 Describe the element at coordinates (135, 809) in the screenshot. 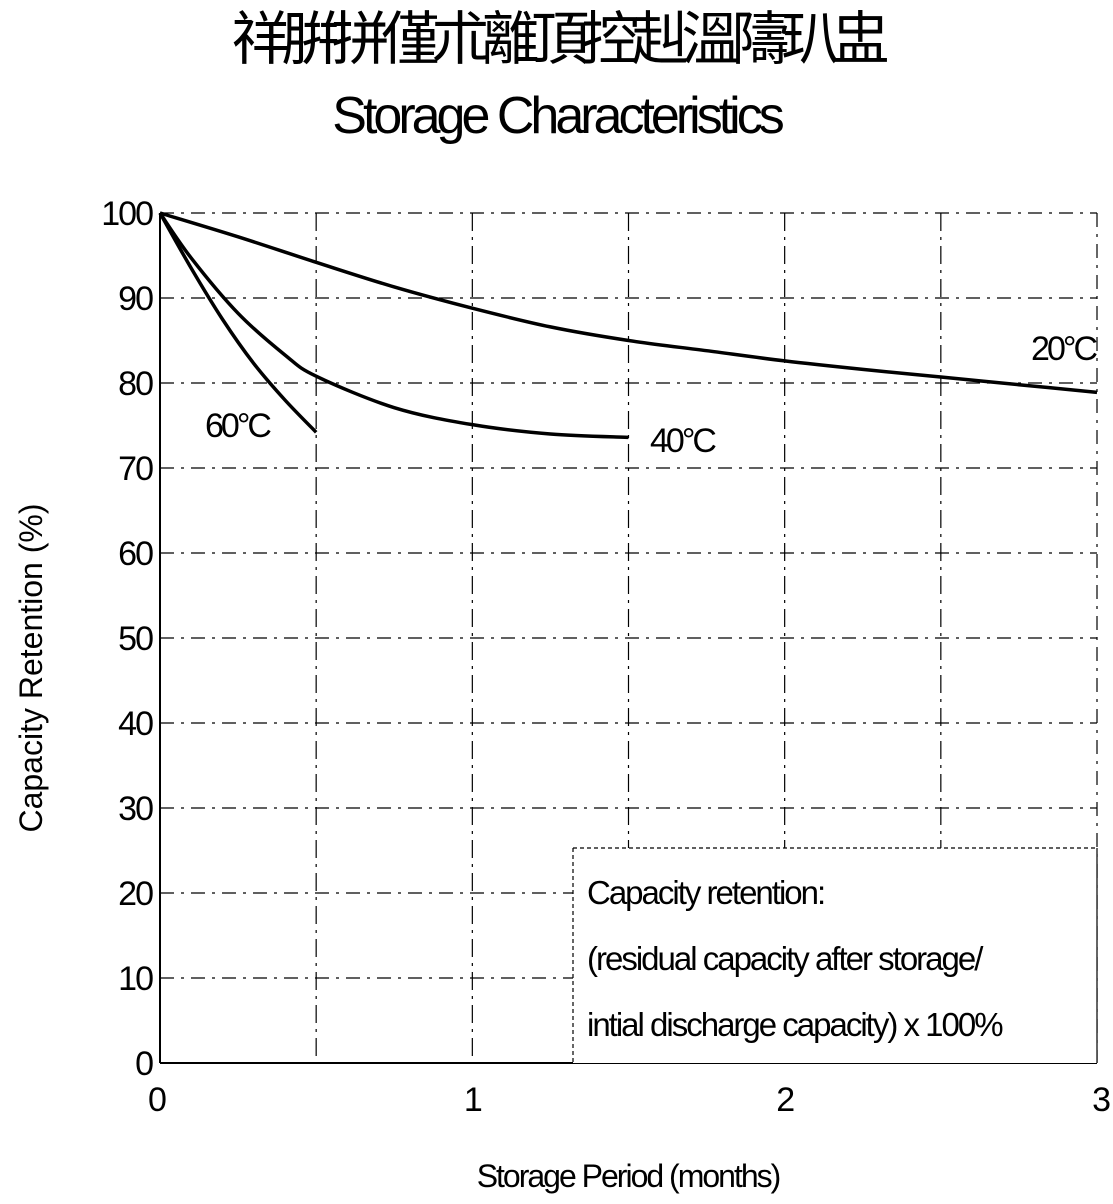

I see `y-tick-label: 30` at that location.